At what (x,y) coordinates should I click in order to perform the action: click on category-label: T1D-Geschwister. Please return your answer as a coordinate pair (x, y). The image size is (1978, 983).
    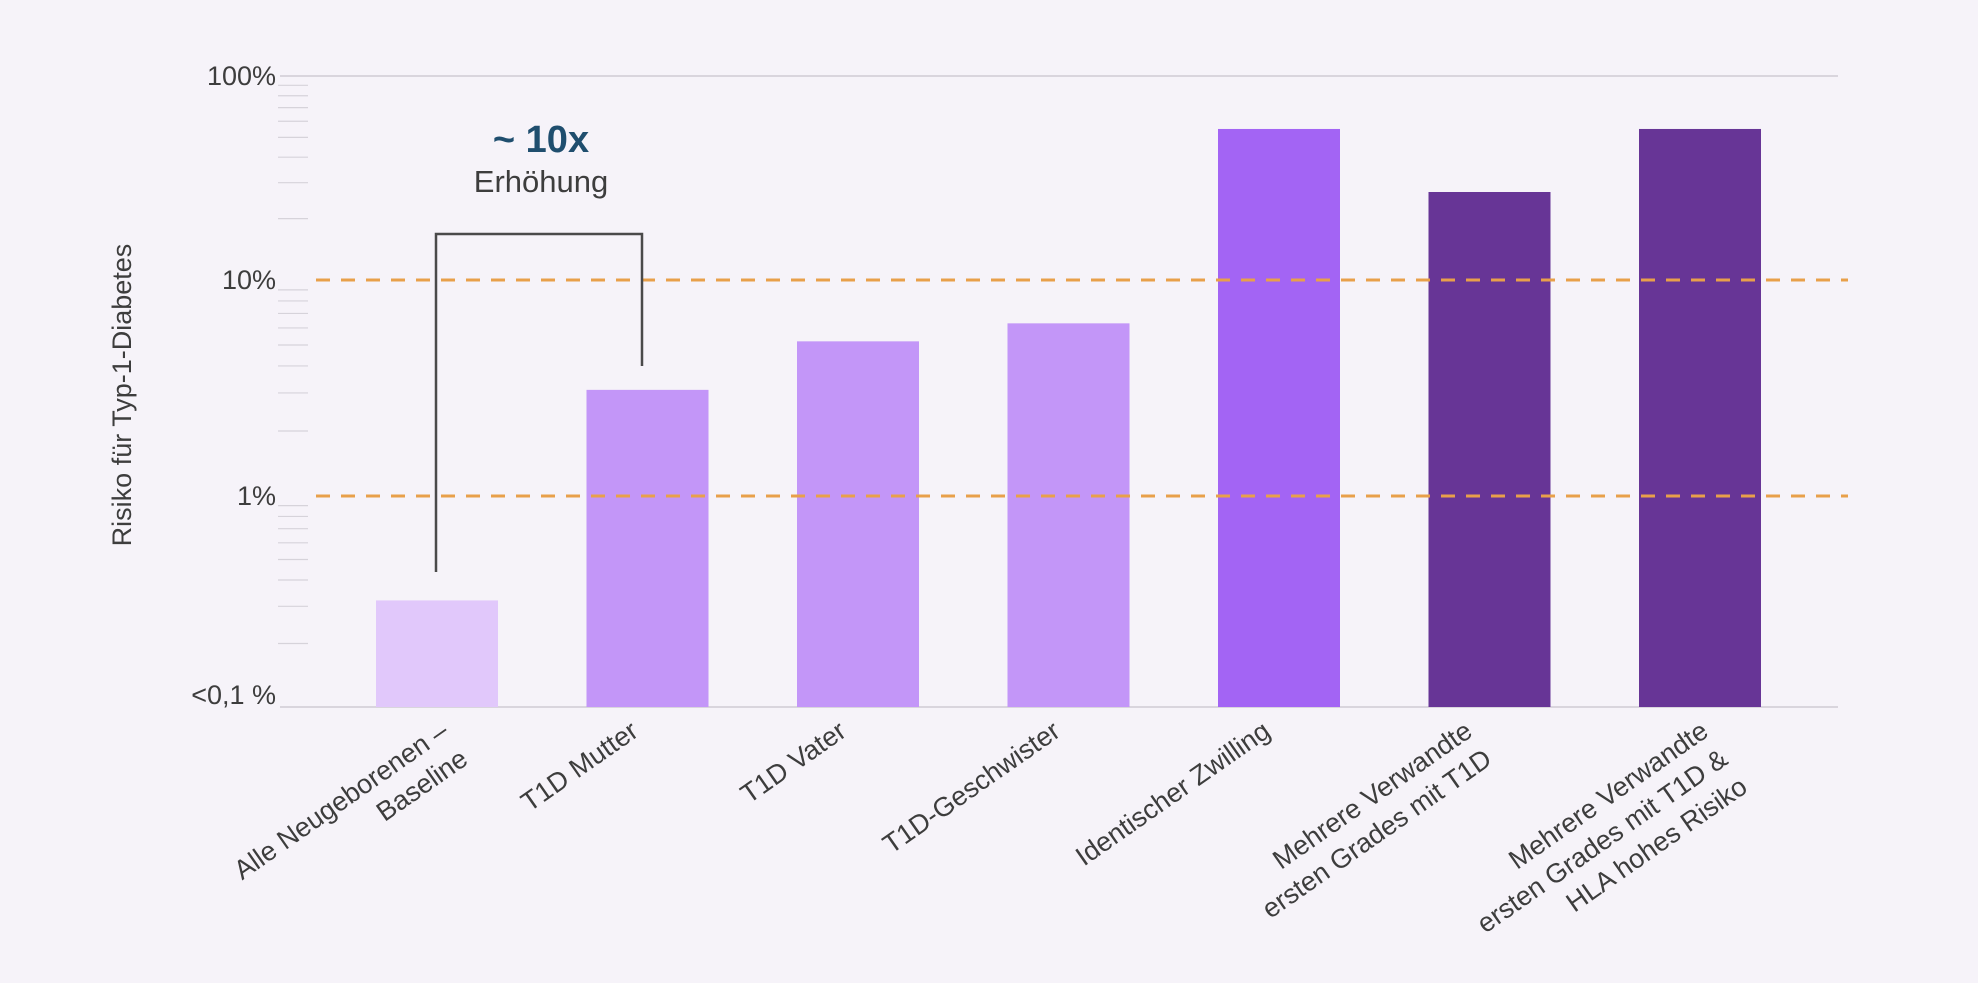
    Looking at the image, I should click on (971, 787).